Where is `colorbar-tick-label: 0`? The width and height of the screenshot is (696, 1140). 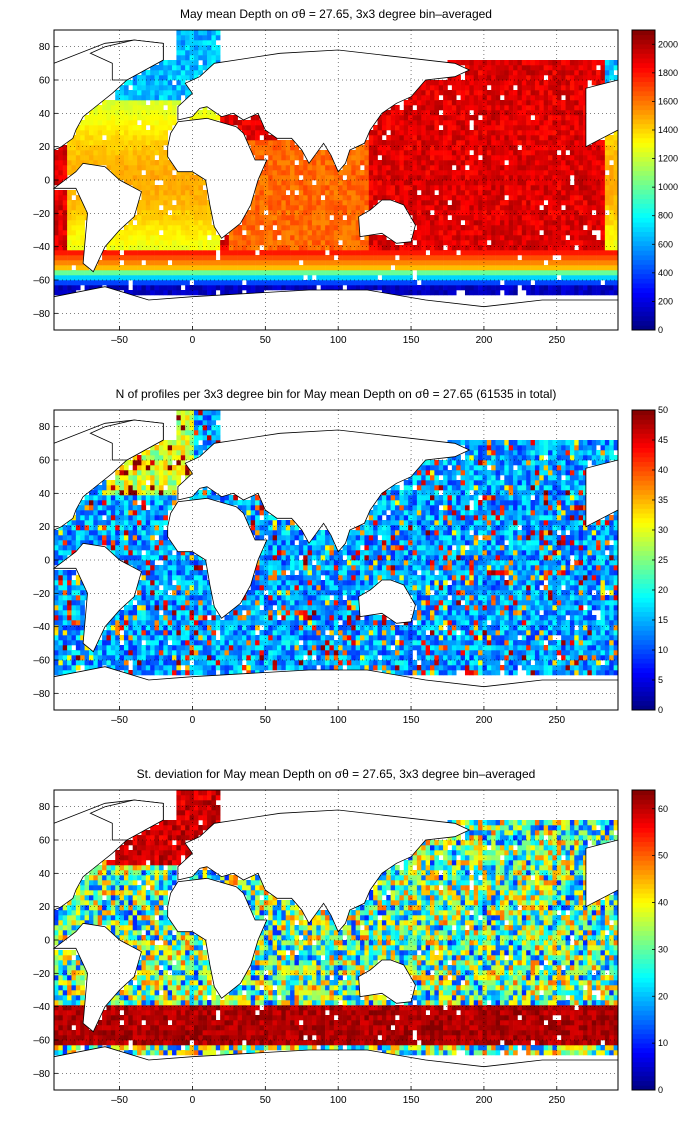
colorbar-tick-label: 0 is located at coordinates (660, 330).